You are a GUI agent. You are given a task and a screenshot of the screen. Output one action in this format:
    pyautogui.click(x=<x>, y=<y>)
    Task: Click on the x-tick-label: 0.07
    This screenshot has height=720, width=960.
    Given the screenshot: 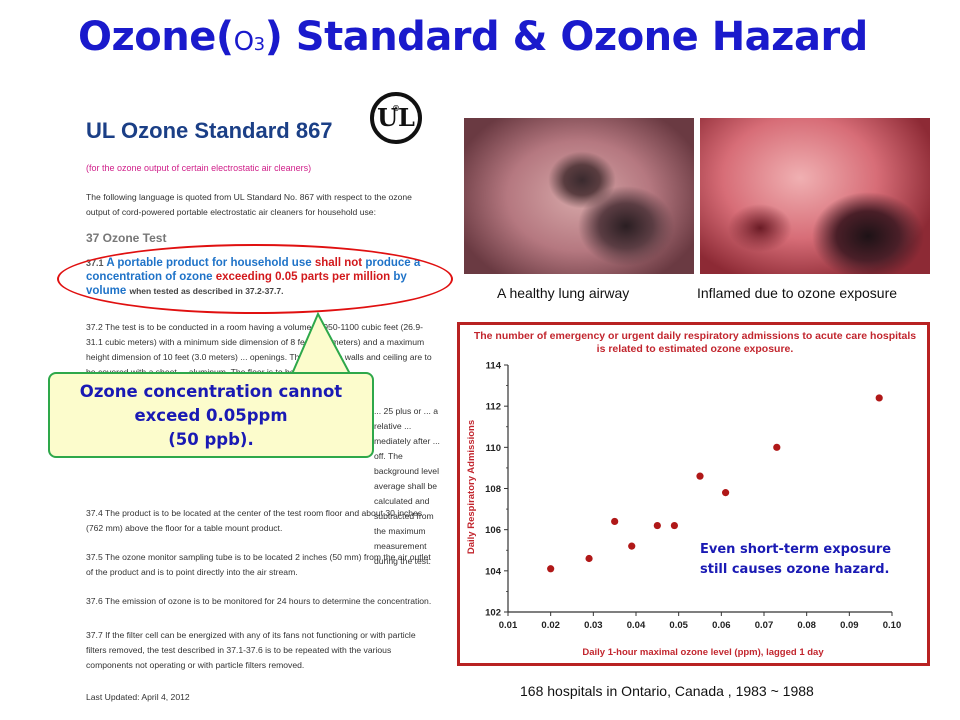 What is the action you would take?
    pyautogui.click(x=764, y=625)
    